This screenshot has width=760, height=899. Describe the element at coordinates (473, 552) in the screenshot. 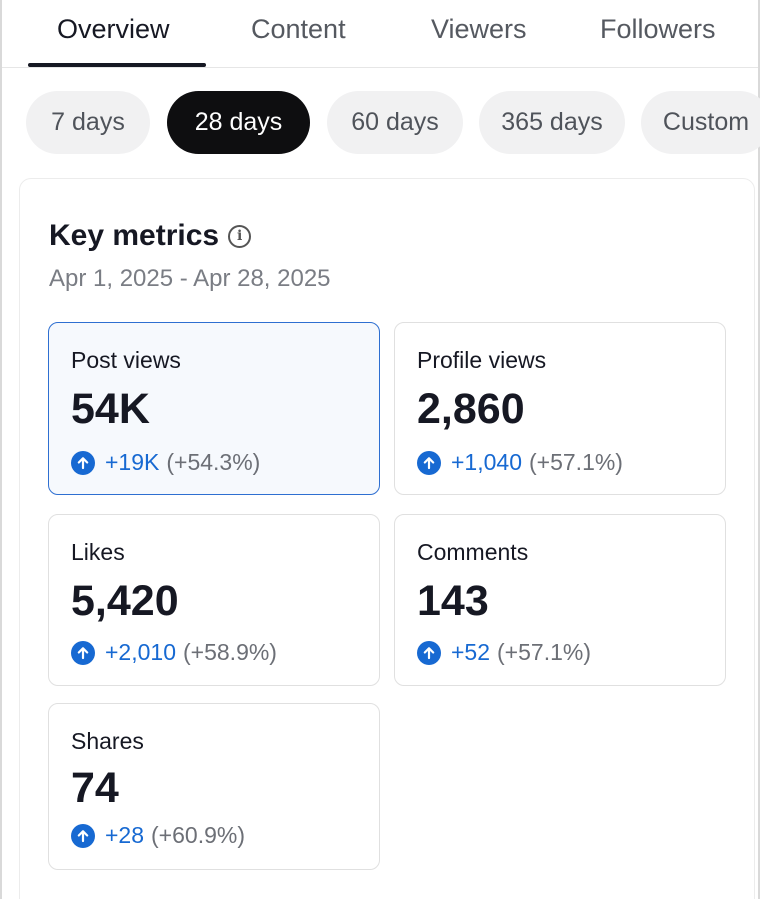

I see `metric-label: Comments` at that location.